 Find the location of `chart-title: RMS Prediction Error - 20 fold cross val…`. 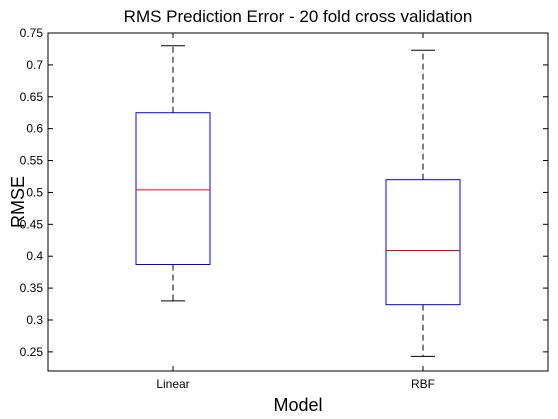

chart-title: RMS Prediction Error - 20 fold cross val… is located at coordinates (298, 16).